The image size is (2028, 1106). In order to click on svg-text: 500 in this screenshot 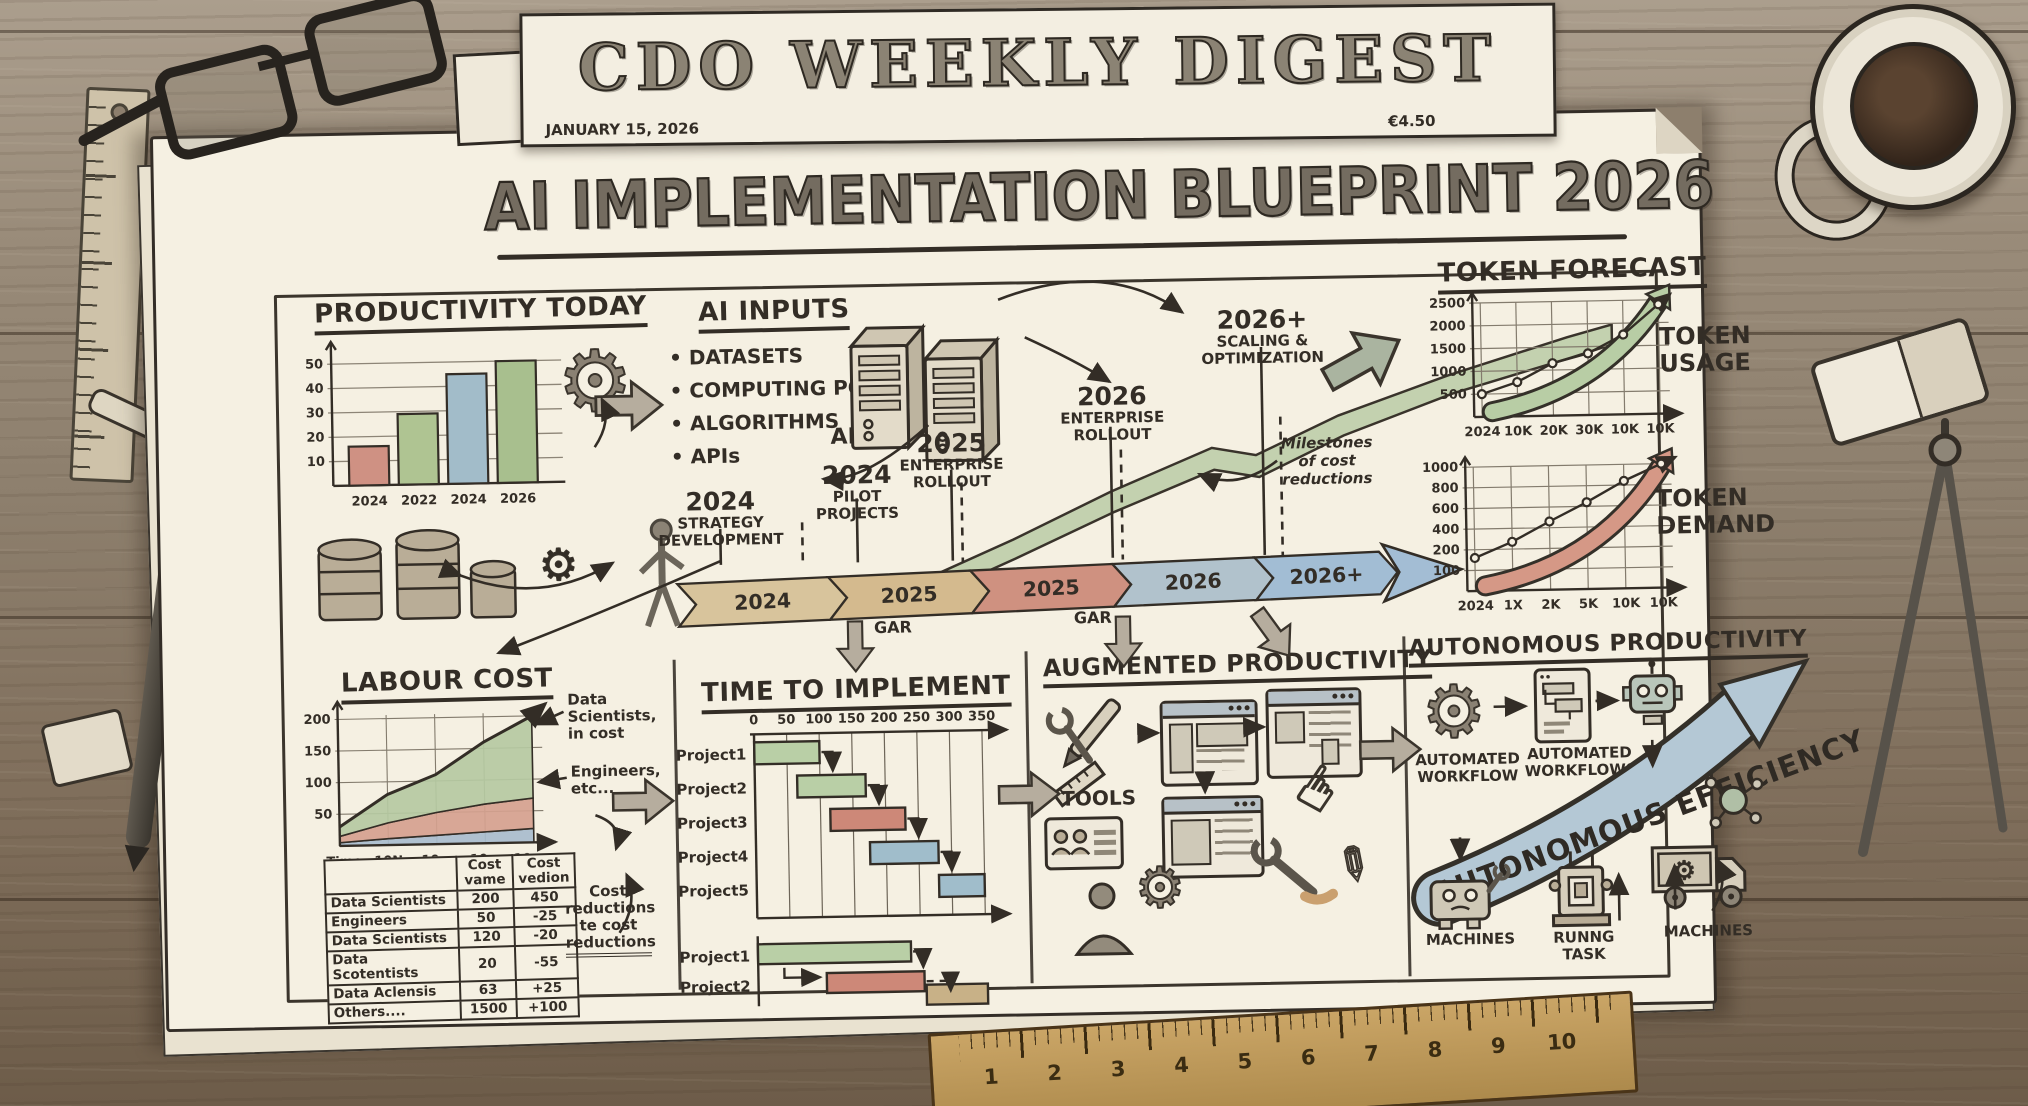, I will do `click(1453, 394)`.